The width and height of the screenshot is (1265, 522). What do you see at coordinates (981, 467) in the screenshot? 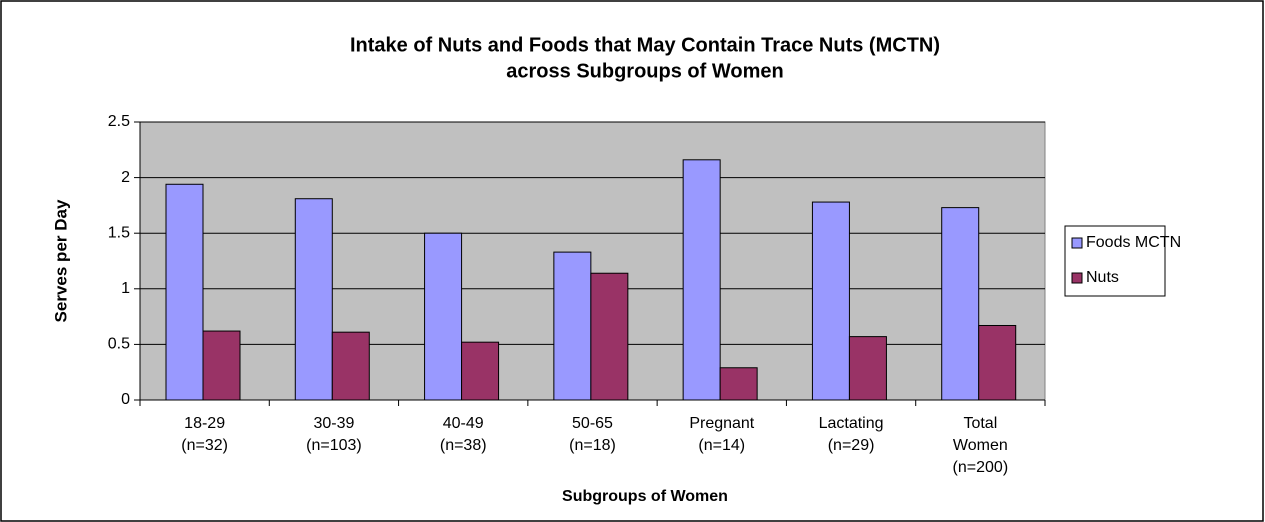
I see `x-tick-label: (n=200)` at bounding box center [981, 467].